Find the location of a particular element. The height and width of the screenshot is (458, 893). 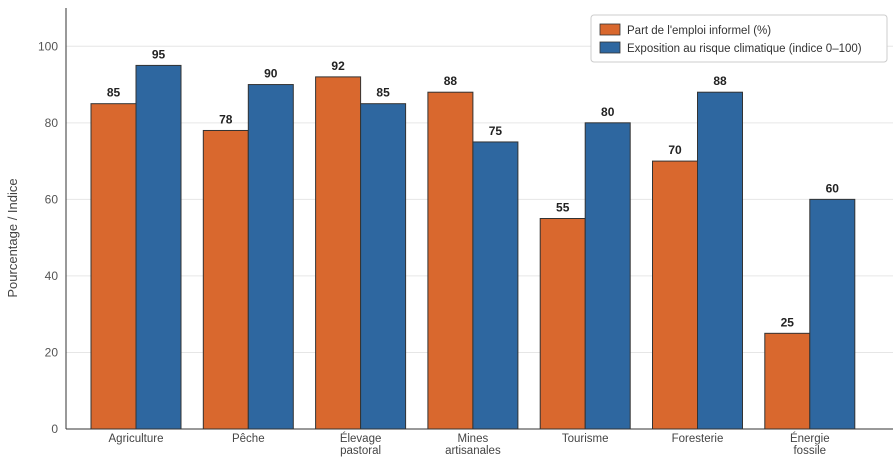

x-tick-label-line: Pêche is located at coordinates (248, 439).